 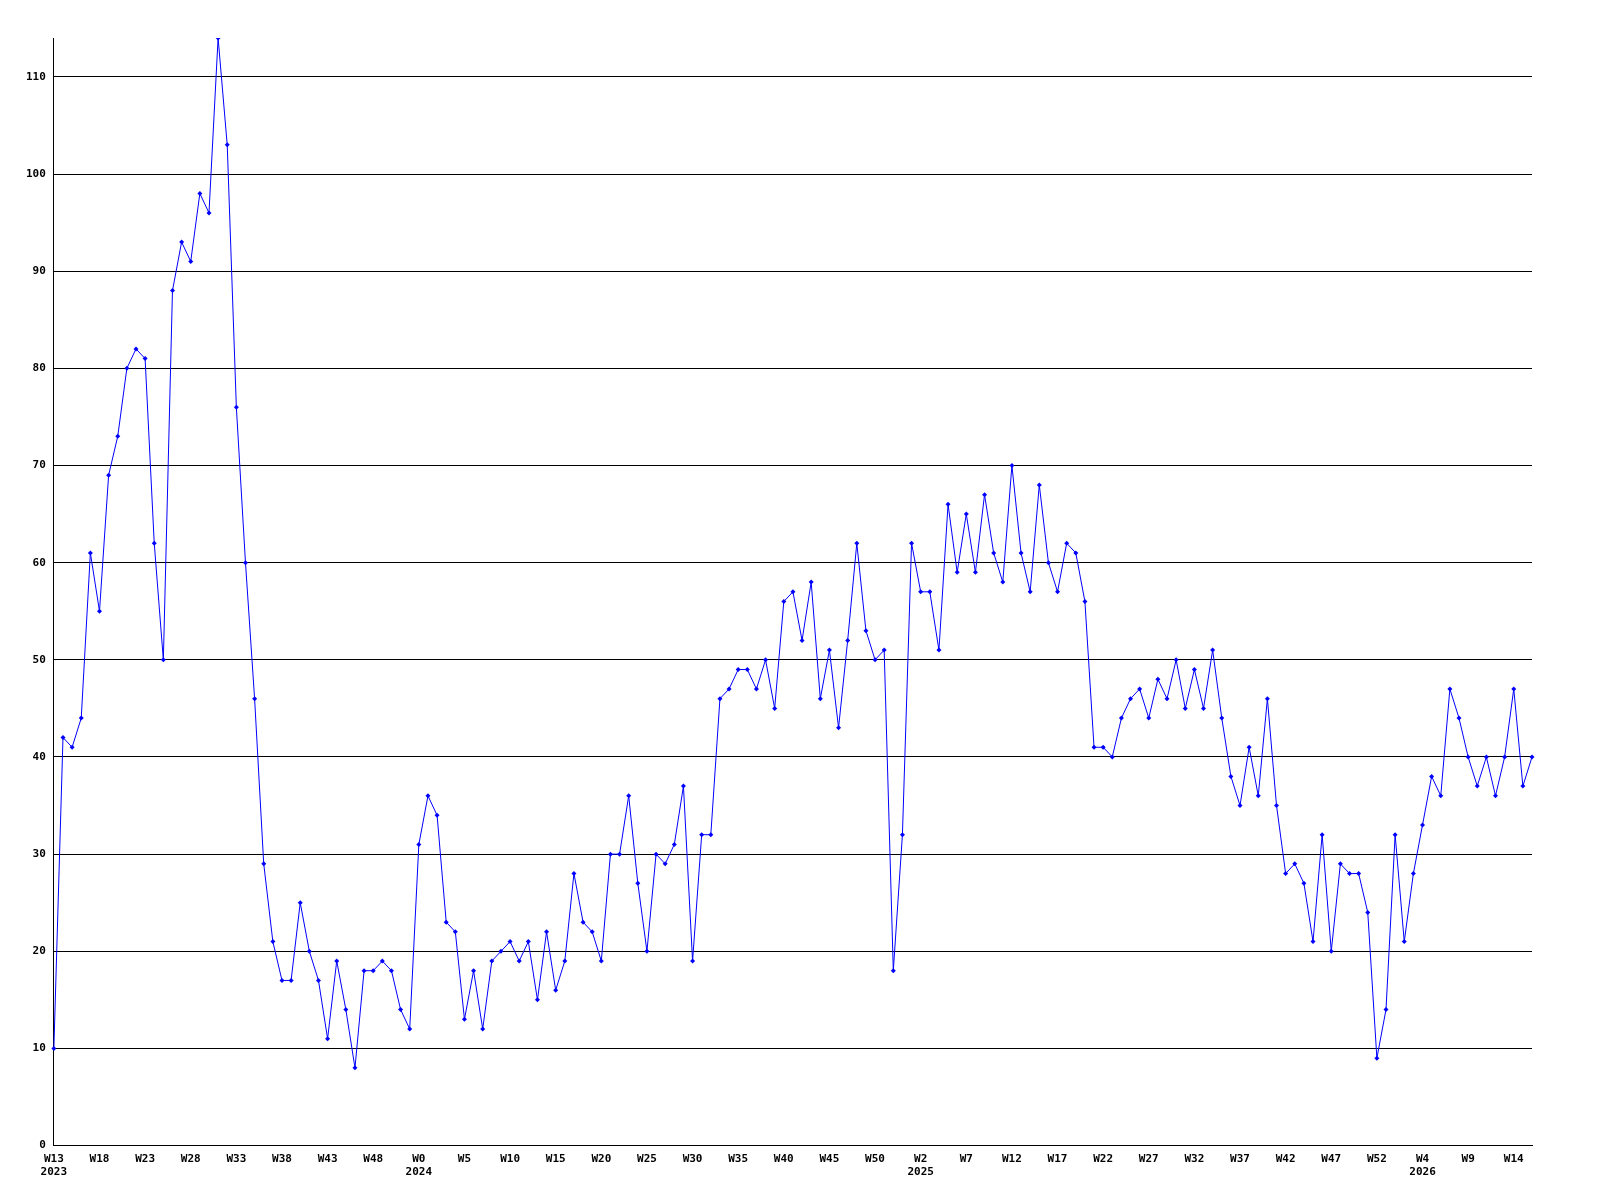 I want to click on x-tick-label: W20, so click(x=601, y=1159).